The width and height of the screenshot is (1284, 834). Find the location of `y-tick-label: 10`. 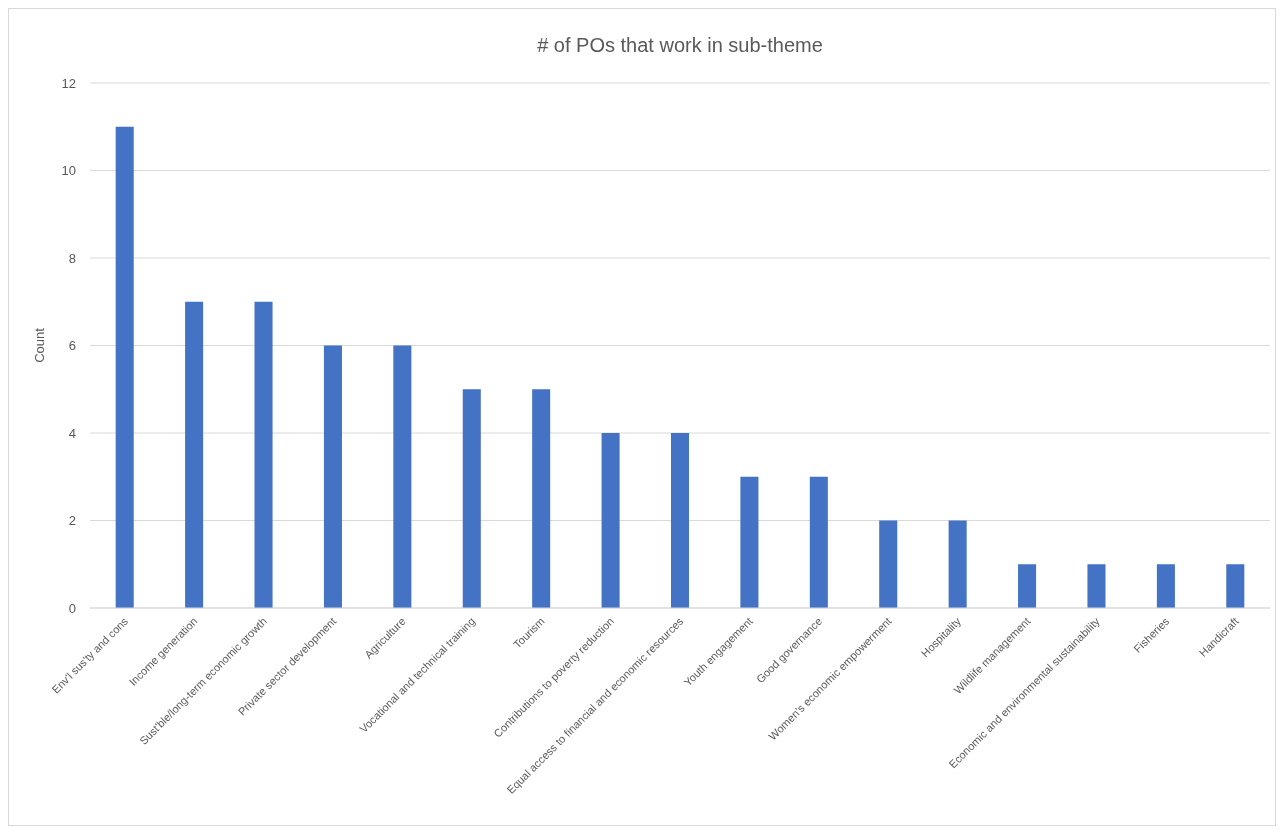

y-tick-label: 10 is located at coordinates (68, 171).